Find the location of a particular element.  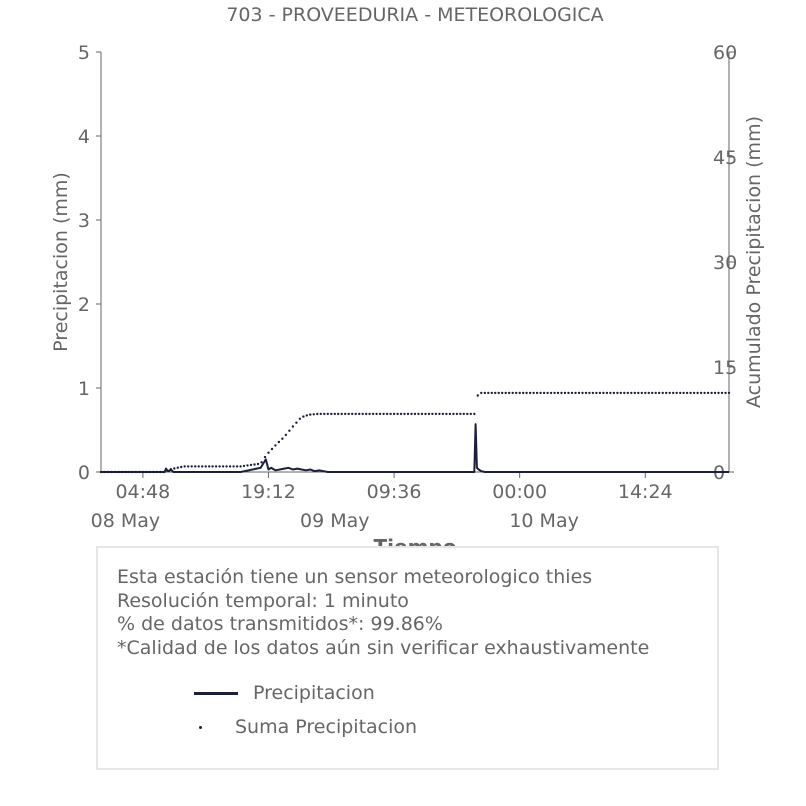

y-tick-label: 1 is located at coordinates (84, 389).